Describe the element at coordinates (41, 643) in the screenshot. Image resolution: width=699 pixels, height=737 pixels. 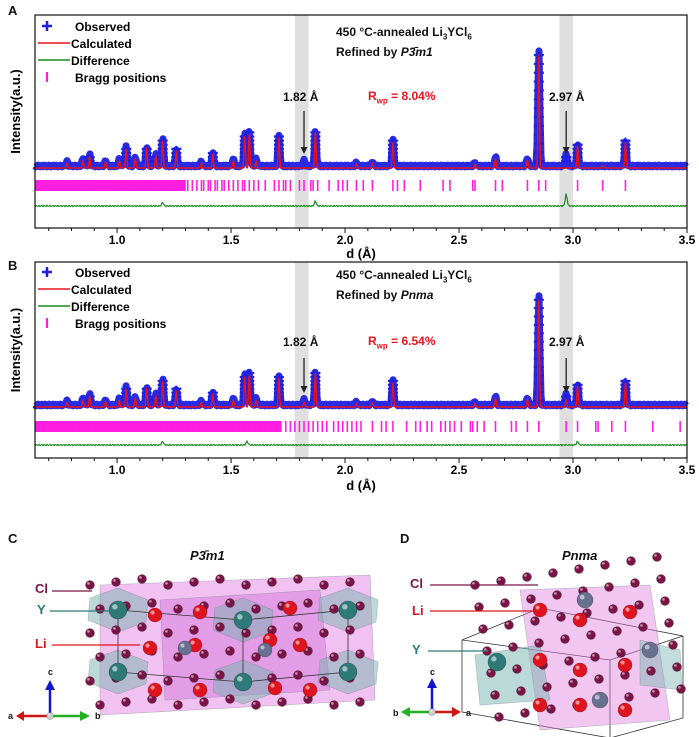
I see `atom-label-li-c: Li` at that location.